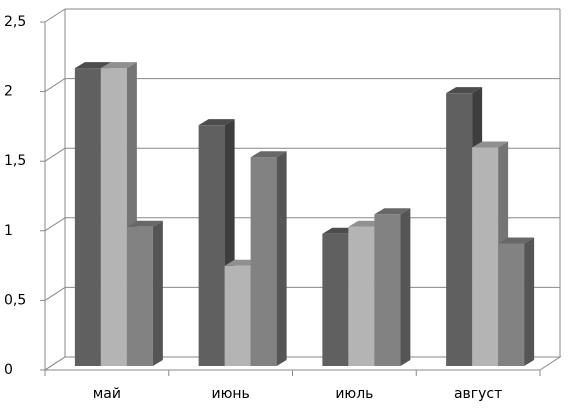  I want to click on x-tick-label: июнь, so click(230, 394).